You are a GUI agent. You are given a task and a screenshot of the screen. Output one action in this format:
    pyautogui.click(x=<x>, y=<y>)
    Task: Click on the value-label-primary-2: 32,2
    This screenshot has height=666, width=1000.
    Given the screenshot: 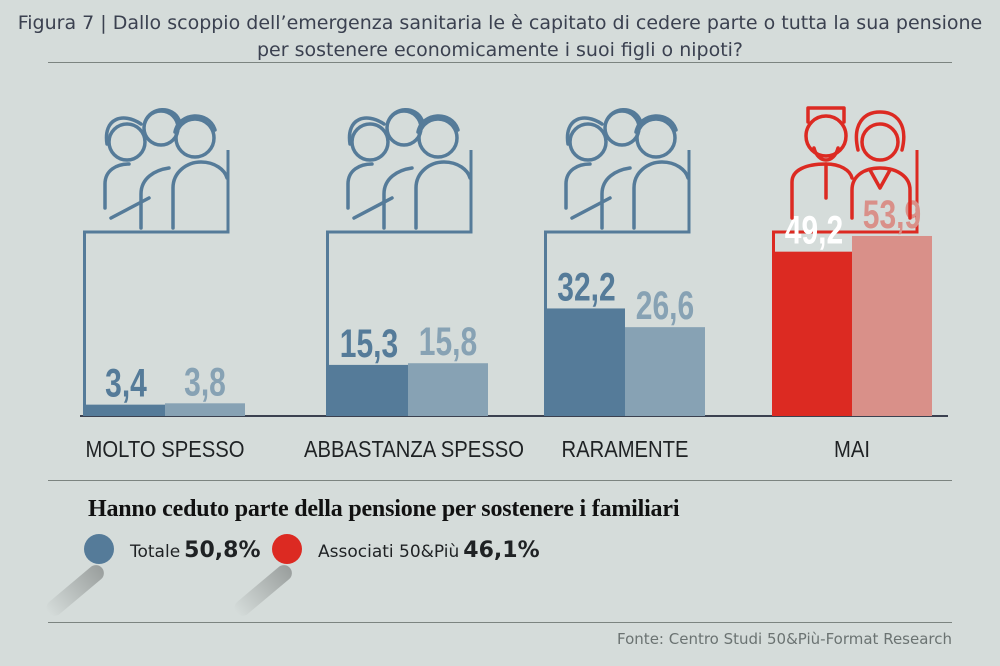 What is the action you would take?
    pyautogui.click(x=586, y=287)
    